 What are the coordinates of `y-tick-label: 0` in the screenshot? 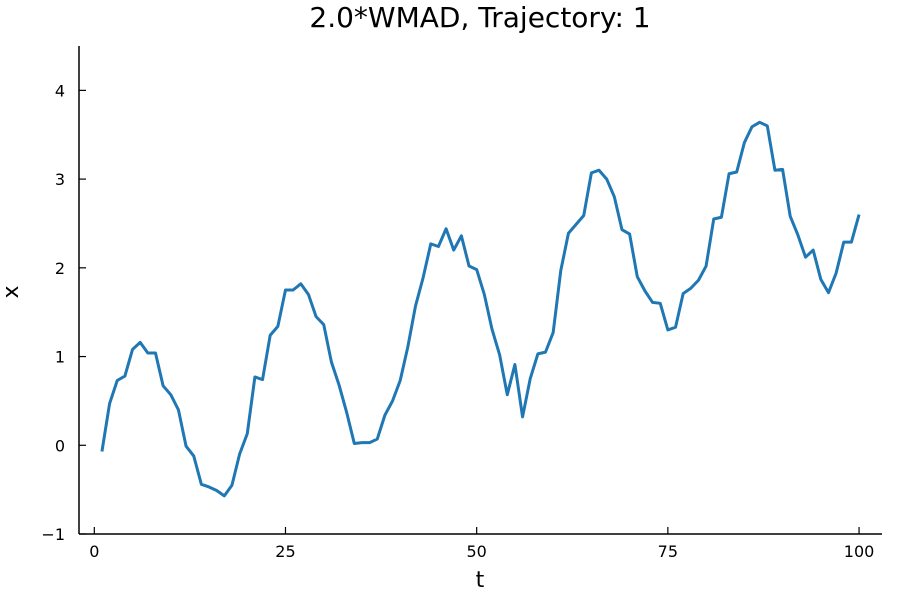 It's located at (60, 445).